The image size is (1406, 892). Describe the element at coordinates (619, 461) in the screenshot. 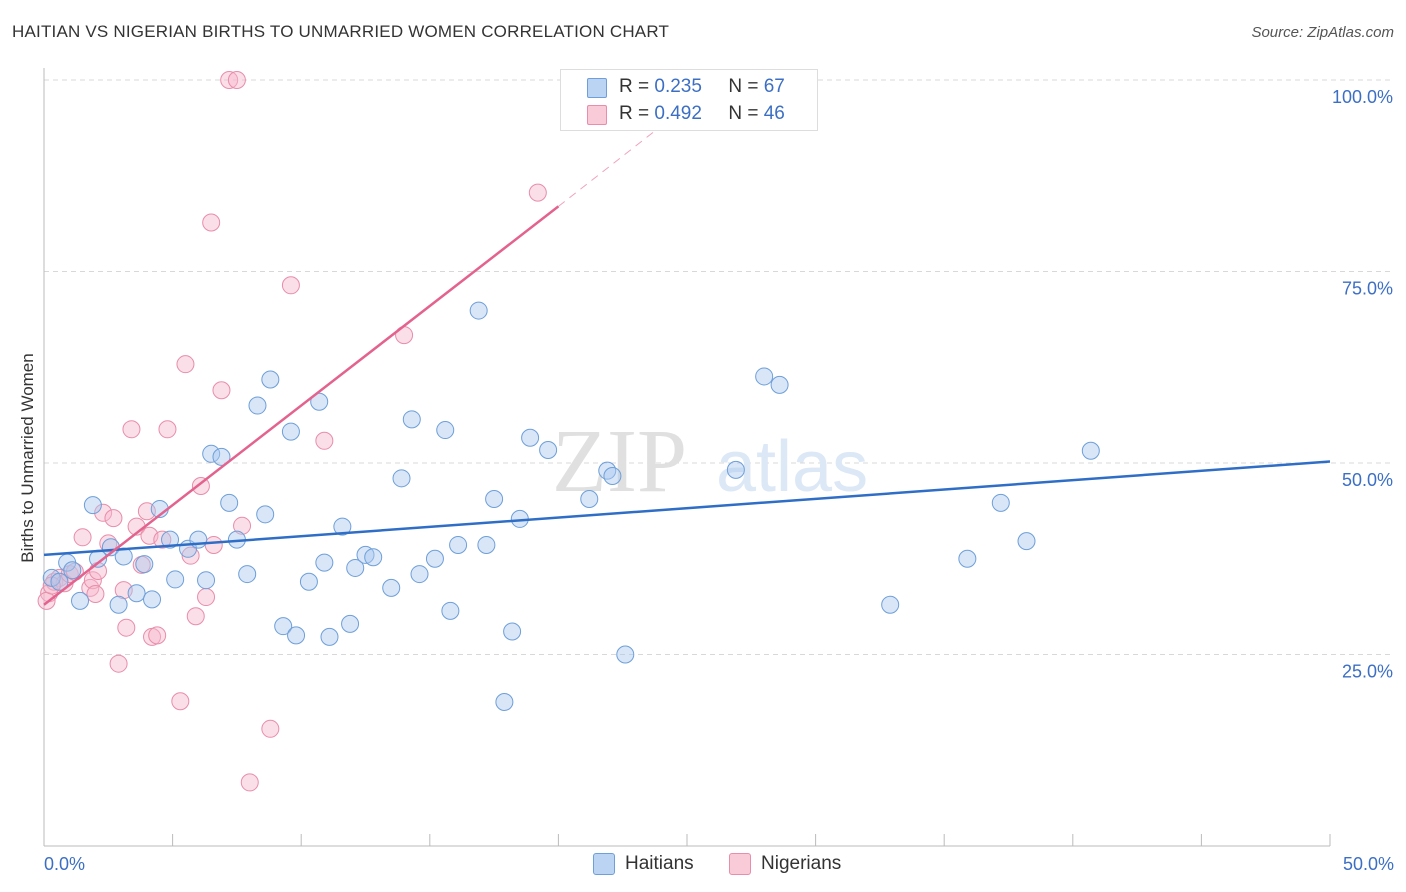

I see `watermark-zip: ZIP` at that location.